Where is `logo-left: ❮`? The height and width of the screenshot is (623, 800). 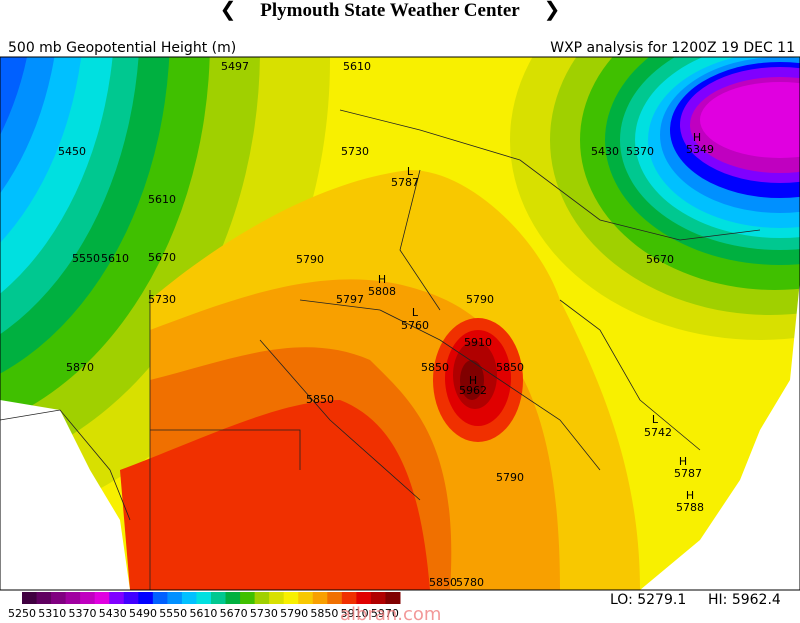
logo-left: ❮ is located at coordinates (228, 10).